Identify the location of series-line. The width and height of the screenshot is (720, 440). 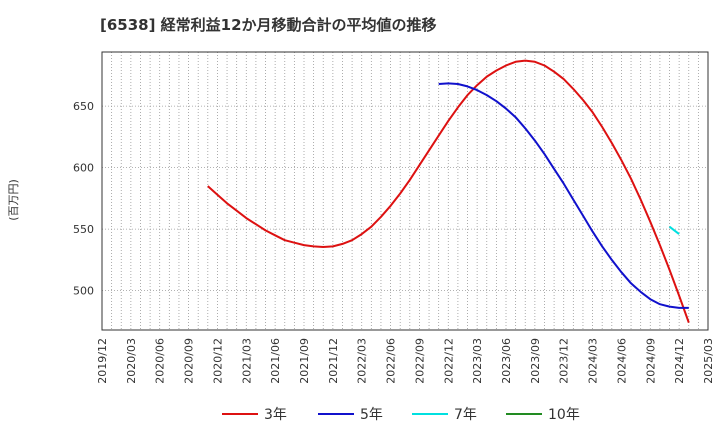
(674, 230).